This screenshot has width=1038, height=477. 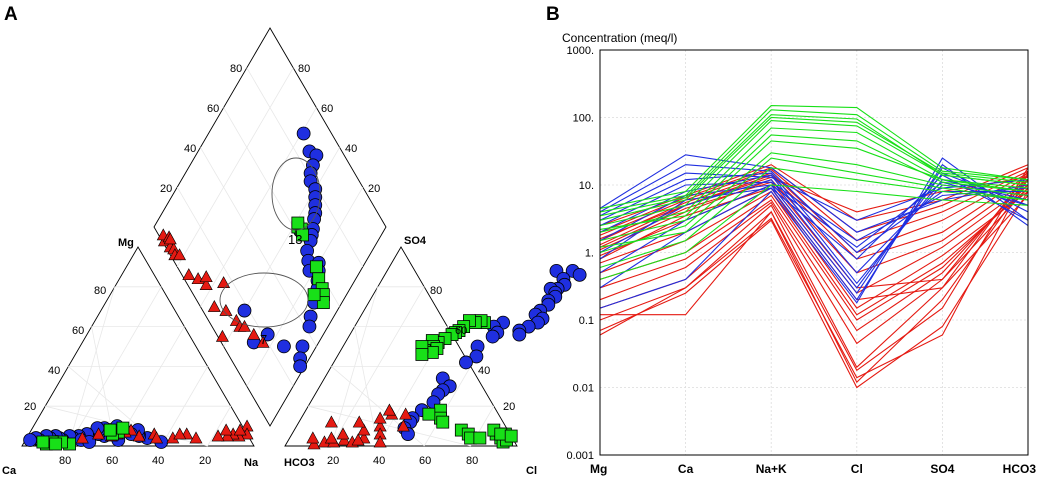 What do you see at coordinates (472, 461) in the screenshot?
I see `an-bottom-tick: 80` at bounding box center [472, 461].